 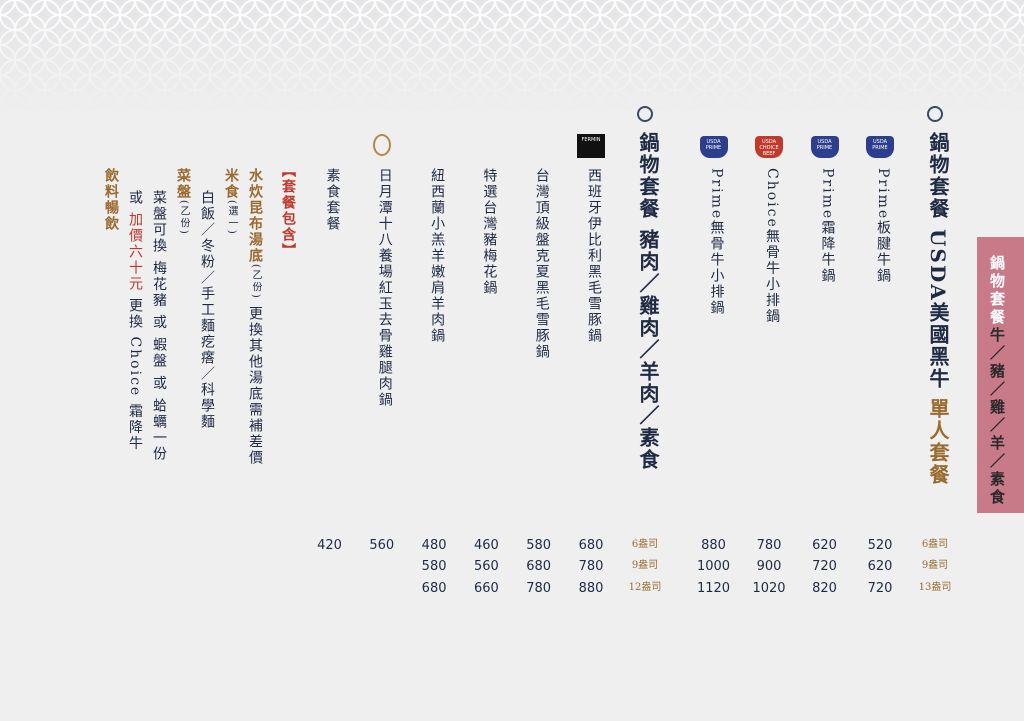 I want to click on include-detail: 菜盤可換 梅花豬 或 蝦盤 或 蛤蠣一份, so click(x=156, y=326).